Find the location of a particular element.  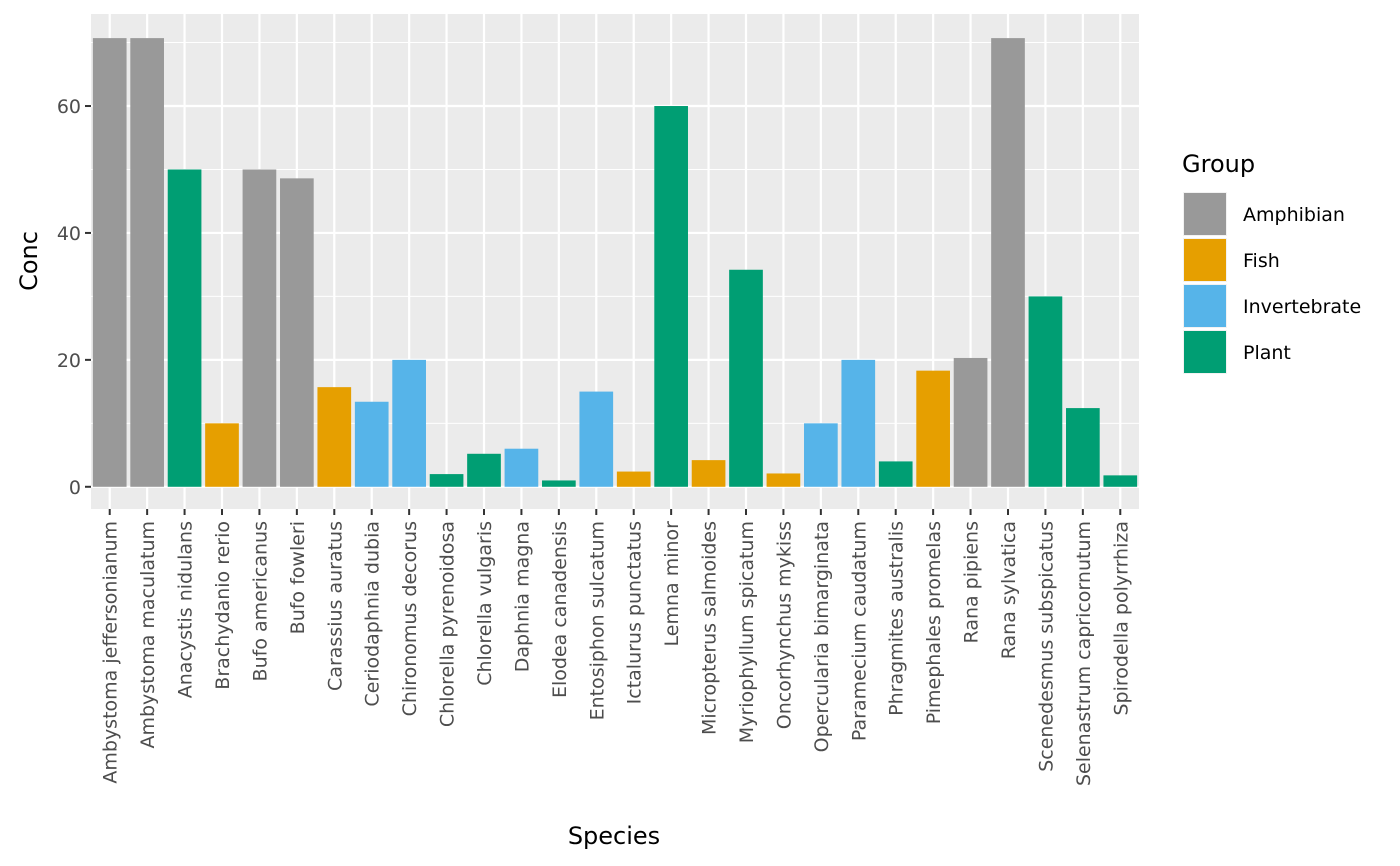

x-tick-label: Ambystoma maculatum is located at coordinates (148, 635).